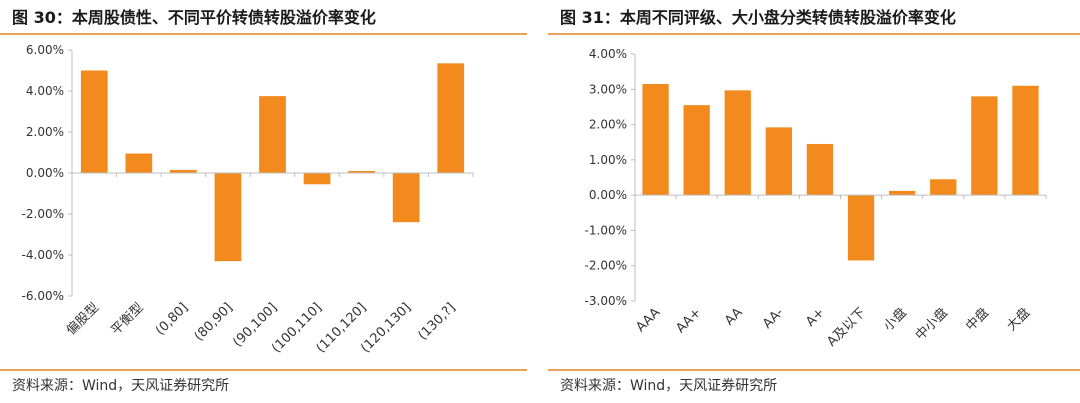 This screenshot has height=403, width=1080. I want to click on figure-31-title: 图 31：本周不同评级、大小盘分类转债转股溢价率变化, so click(758, 17).